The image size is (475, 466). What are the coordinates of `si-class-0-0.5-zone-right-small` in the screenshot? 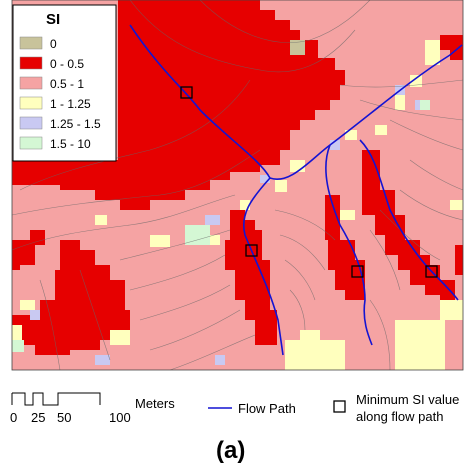 It's located at (459, 260).